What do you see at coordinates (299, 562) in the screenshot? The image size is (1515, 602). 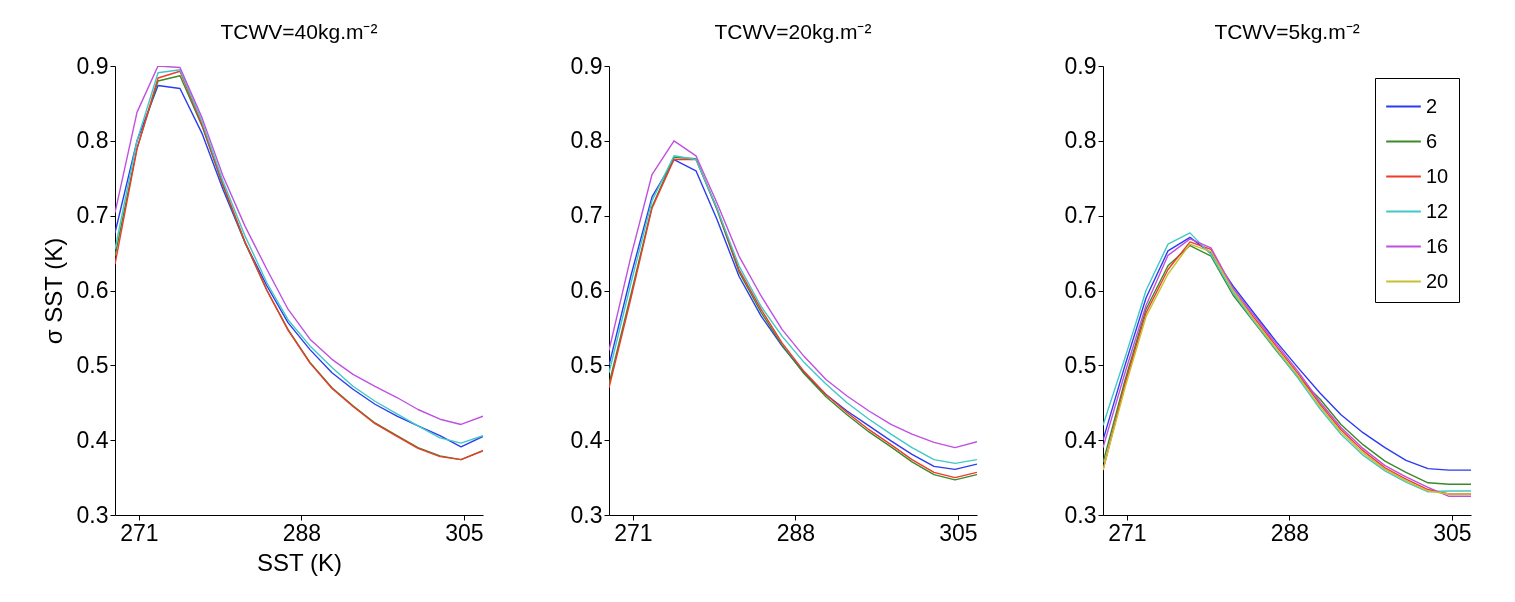 I see `x-axis-title: SST (K)` at bounding box center [299, 562].